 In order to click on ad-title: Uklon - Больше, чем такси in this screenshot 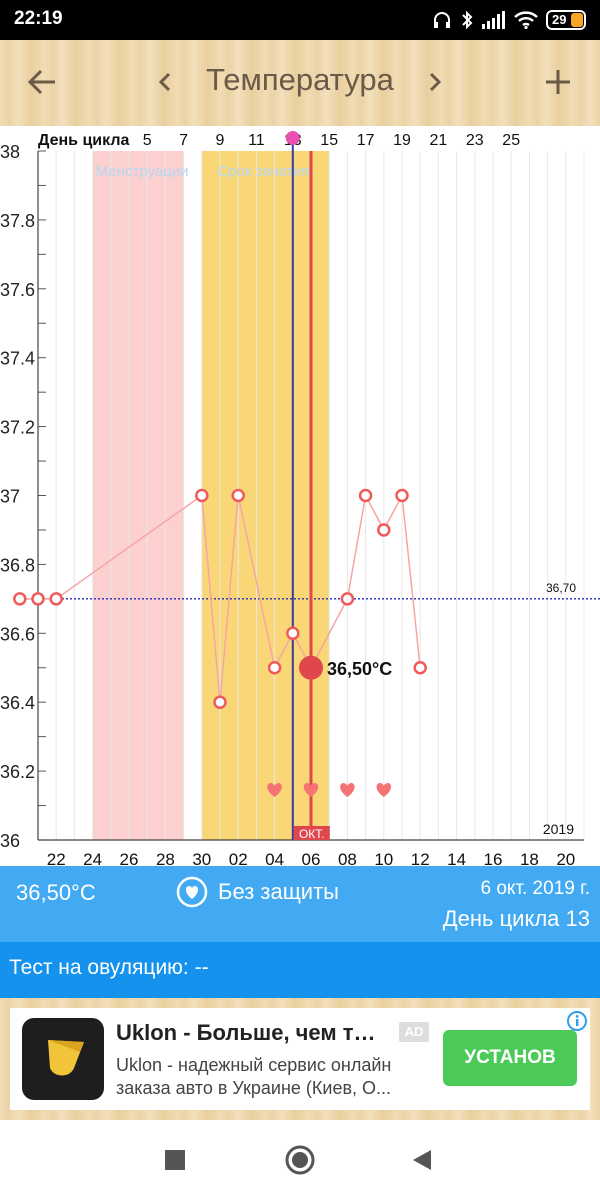, I will do `click(251, 1032)`.